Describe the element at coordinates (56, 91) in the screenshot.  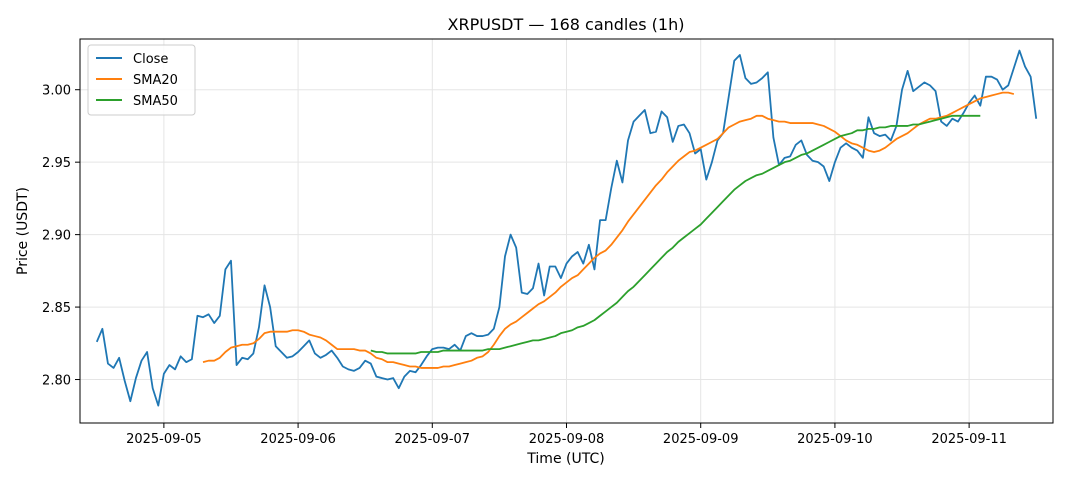
I see `y-tick-label: 3.00` at that location.